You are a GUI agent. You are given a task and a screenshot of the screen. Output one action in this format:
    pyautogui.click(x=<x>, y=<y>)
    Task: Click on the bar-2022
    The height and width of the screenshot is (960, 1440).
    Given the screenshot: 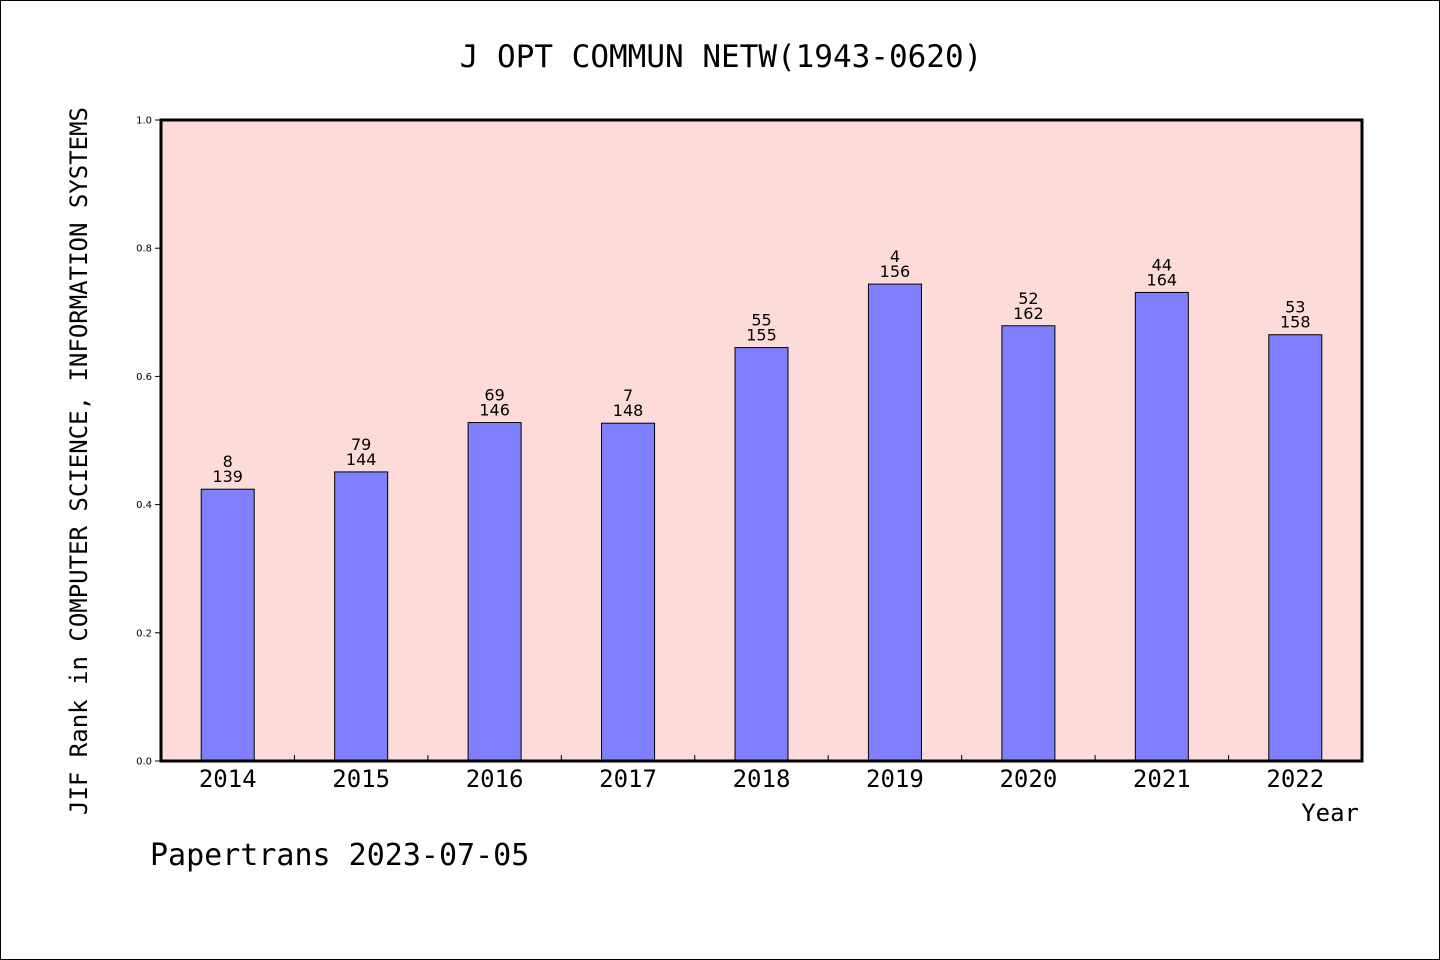 What is the action you would take?
    pyautogui.click(x=1295, y=548)
    